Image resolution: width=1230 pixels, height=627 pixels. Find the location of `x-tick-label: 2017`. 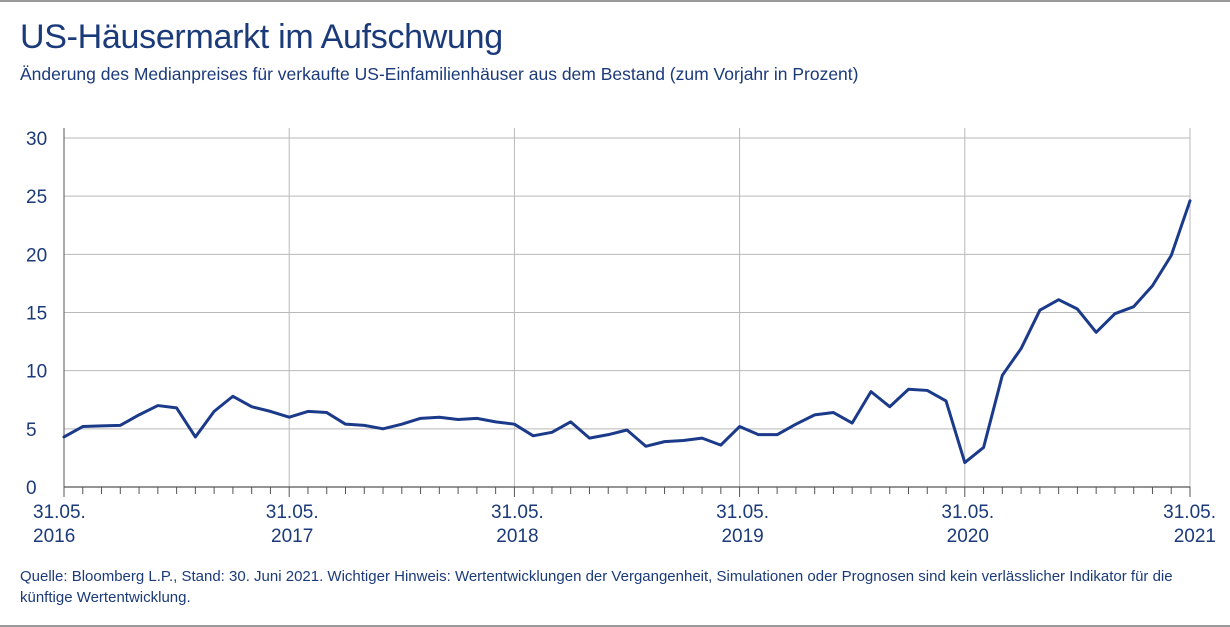

x-tick-label: 2017 is located at coordinates (292, 536).